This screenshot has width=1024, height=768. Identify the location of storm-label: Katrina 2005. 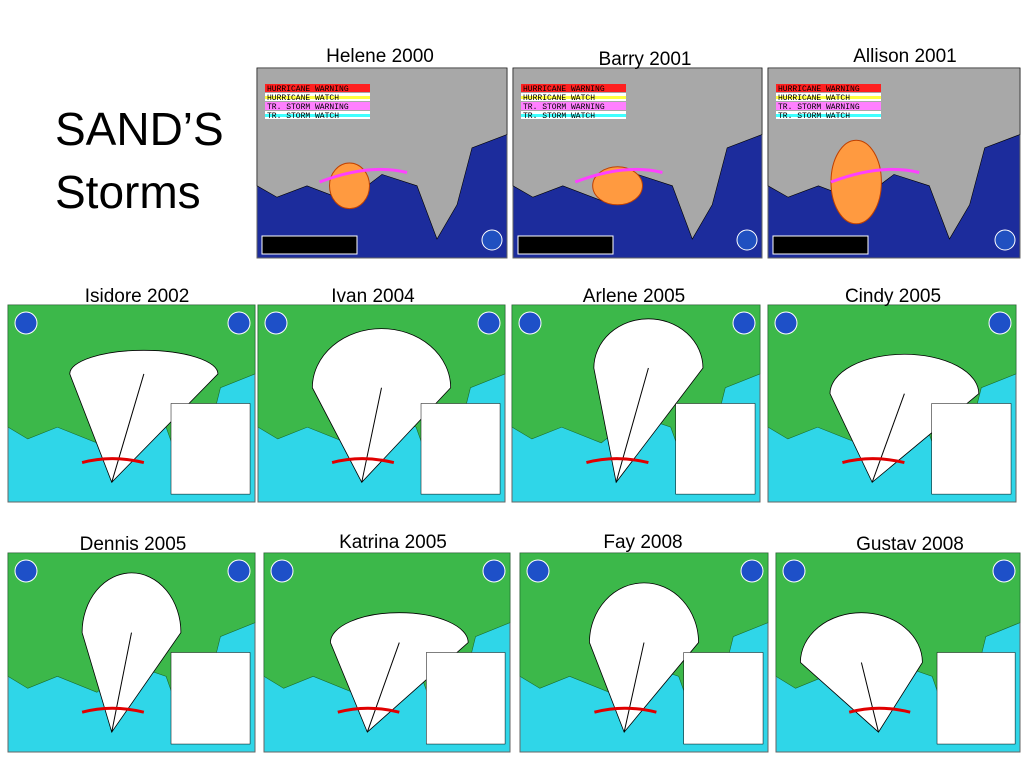
(393, 542).